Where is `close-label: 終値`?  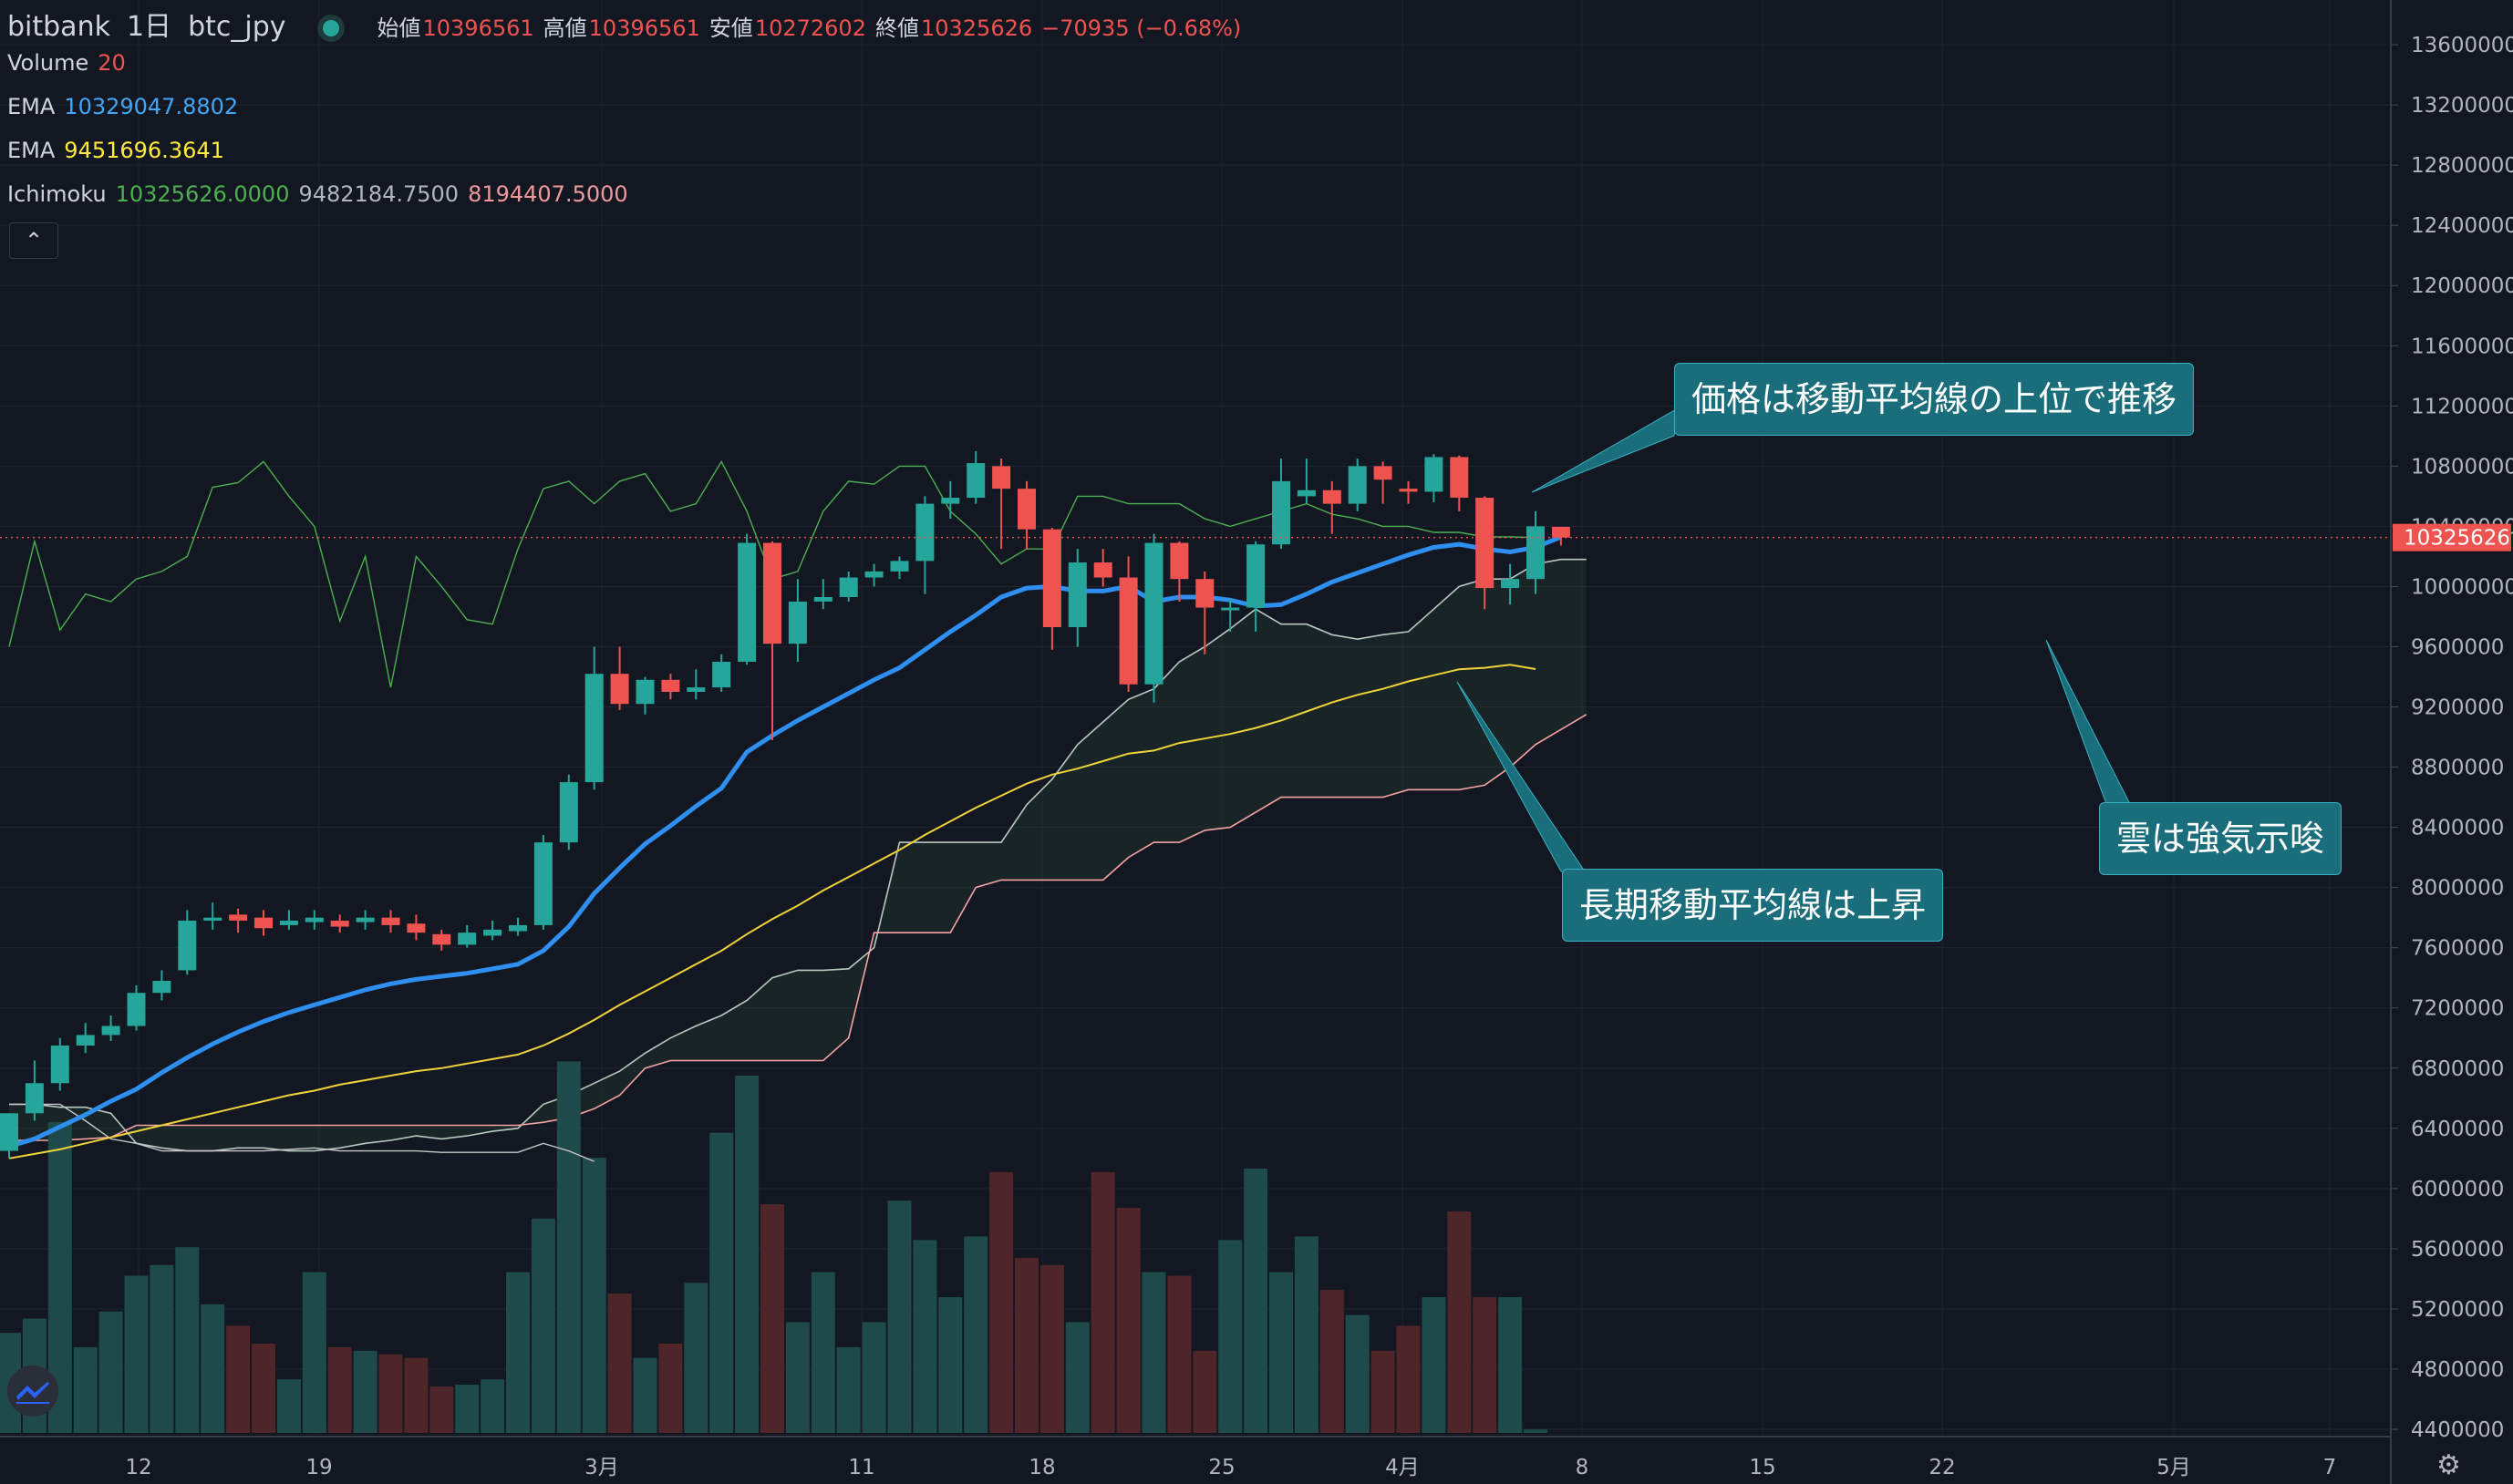 close-label: 終値 is located at coordinates (897, 28).